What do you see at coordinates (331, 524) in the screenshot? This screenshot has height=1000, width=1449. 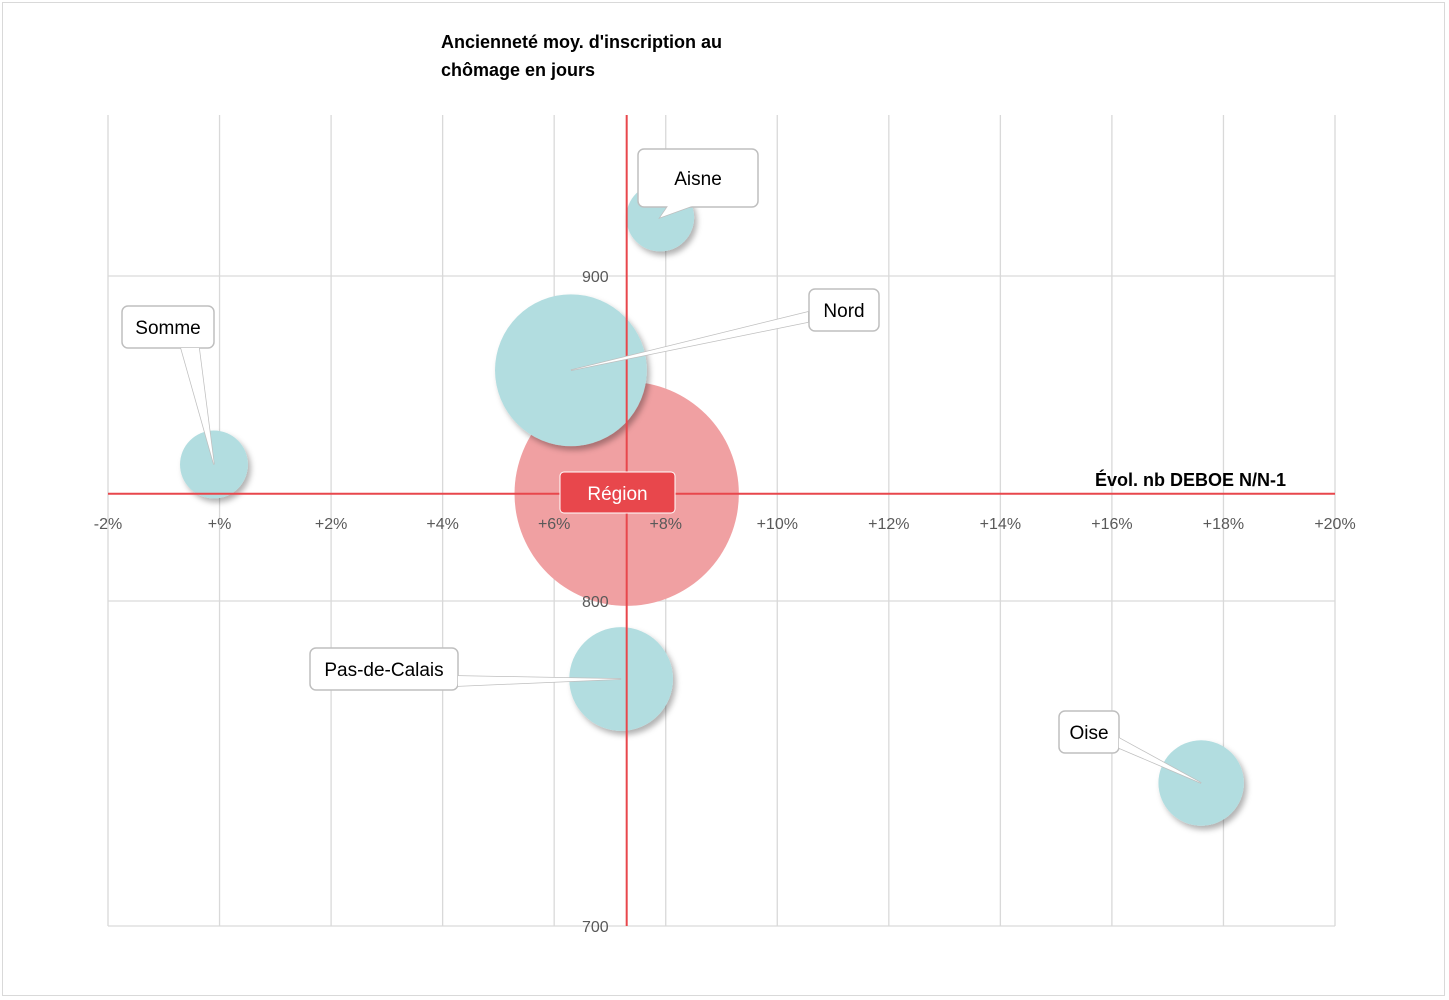 I see `x-tick-label: +2%` at bounding box center [331, 524].